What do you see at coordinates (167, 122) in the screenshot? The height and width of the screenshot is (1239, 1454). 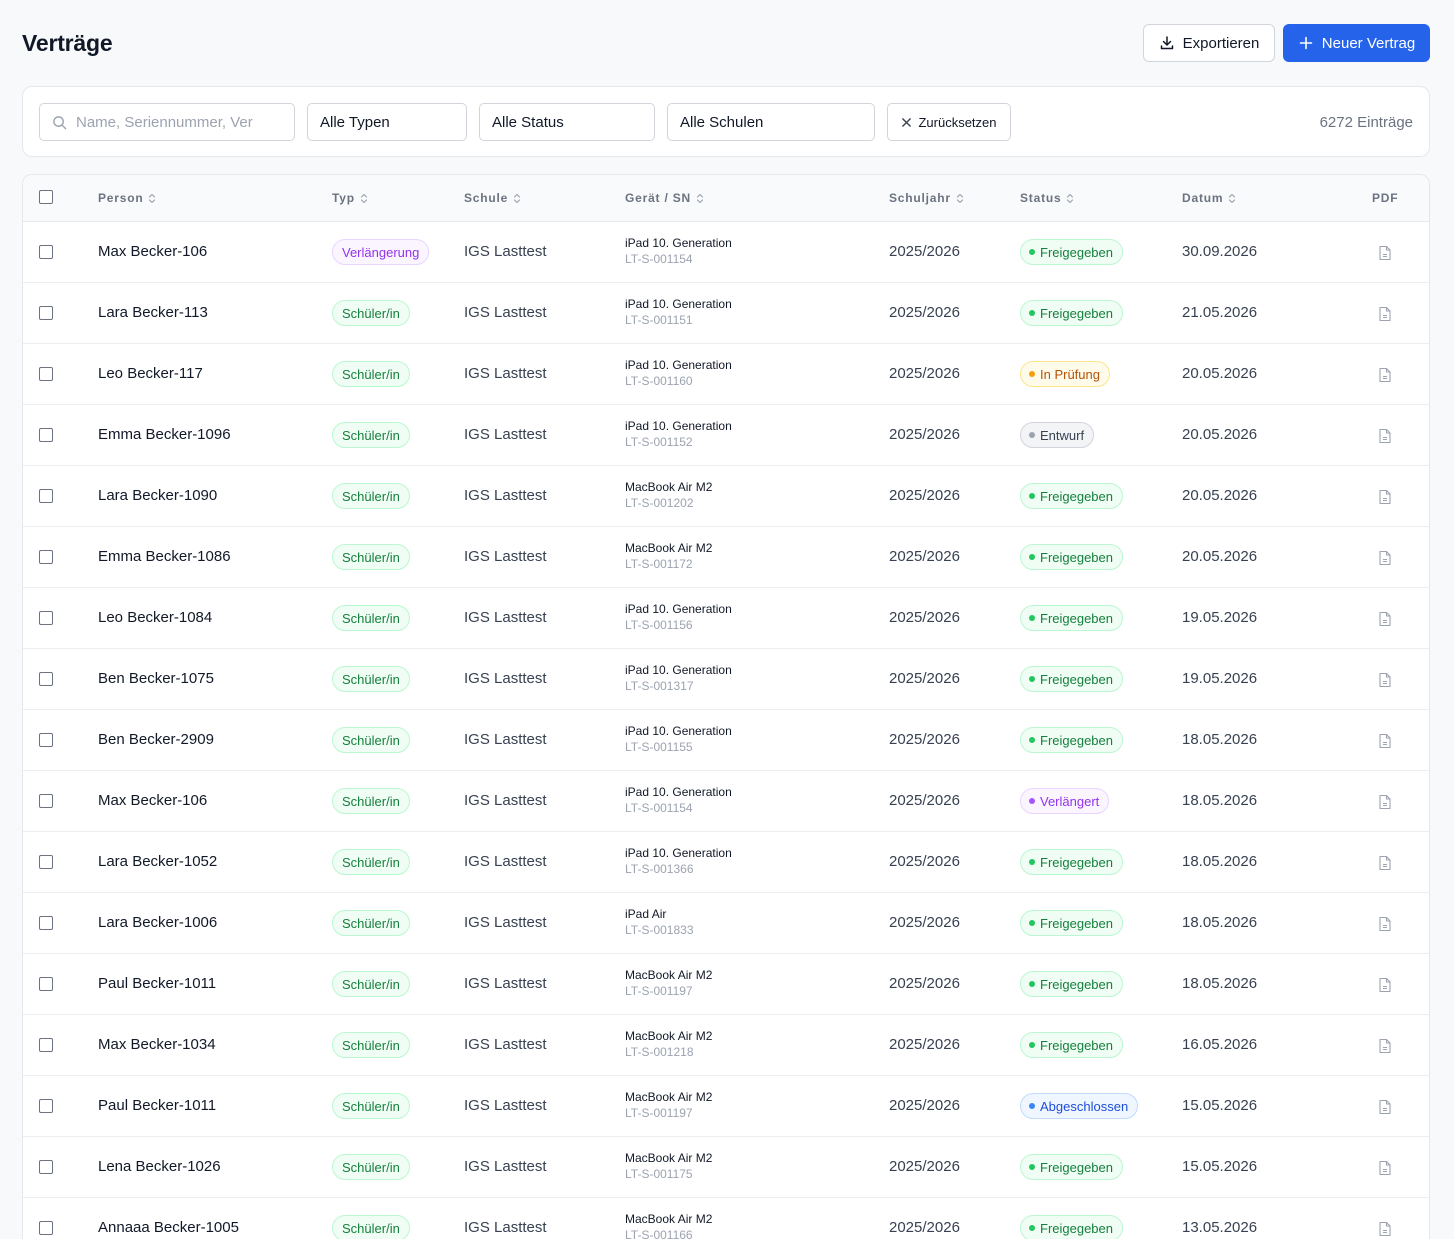 I see `search-input: Name, Seriennummer, Ver` at bounding box center [167, 122].